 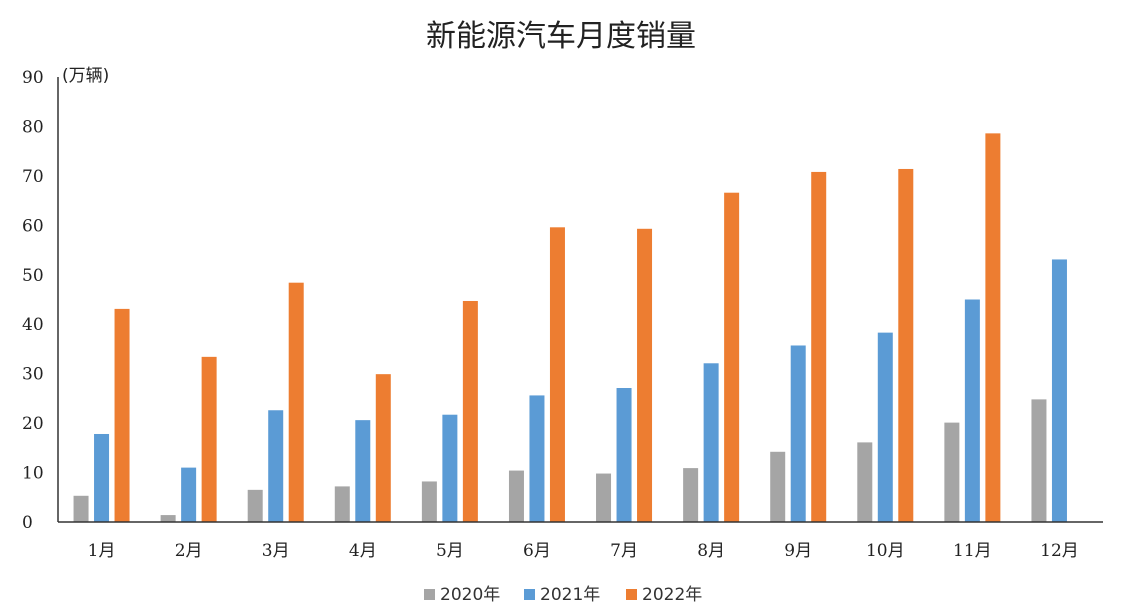 What do you see at coordinates (570, 595) in the screenshot?
I see `legend-label-2: 2021年` at bounding box center [570, 595].